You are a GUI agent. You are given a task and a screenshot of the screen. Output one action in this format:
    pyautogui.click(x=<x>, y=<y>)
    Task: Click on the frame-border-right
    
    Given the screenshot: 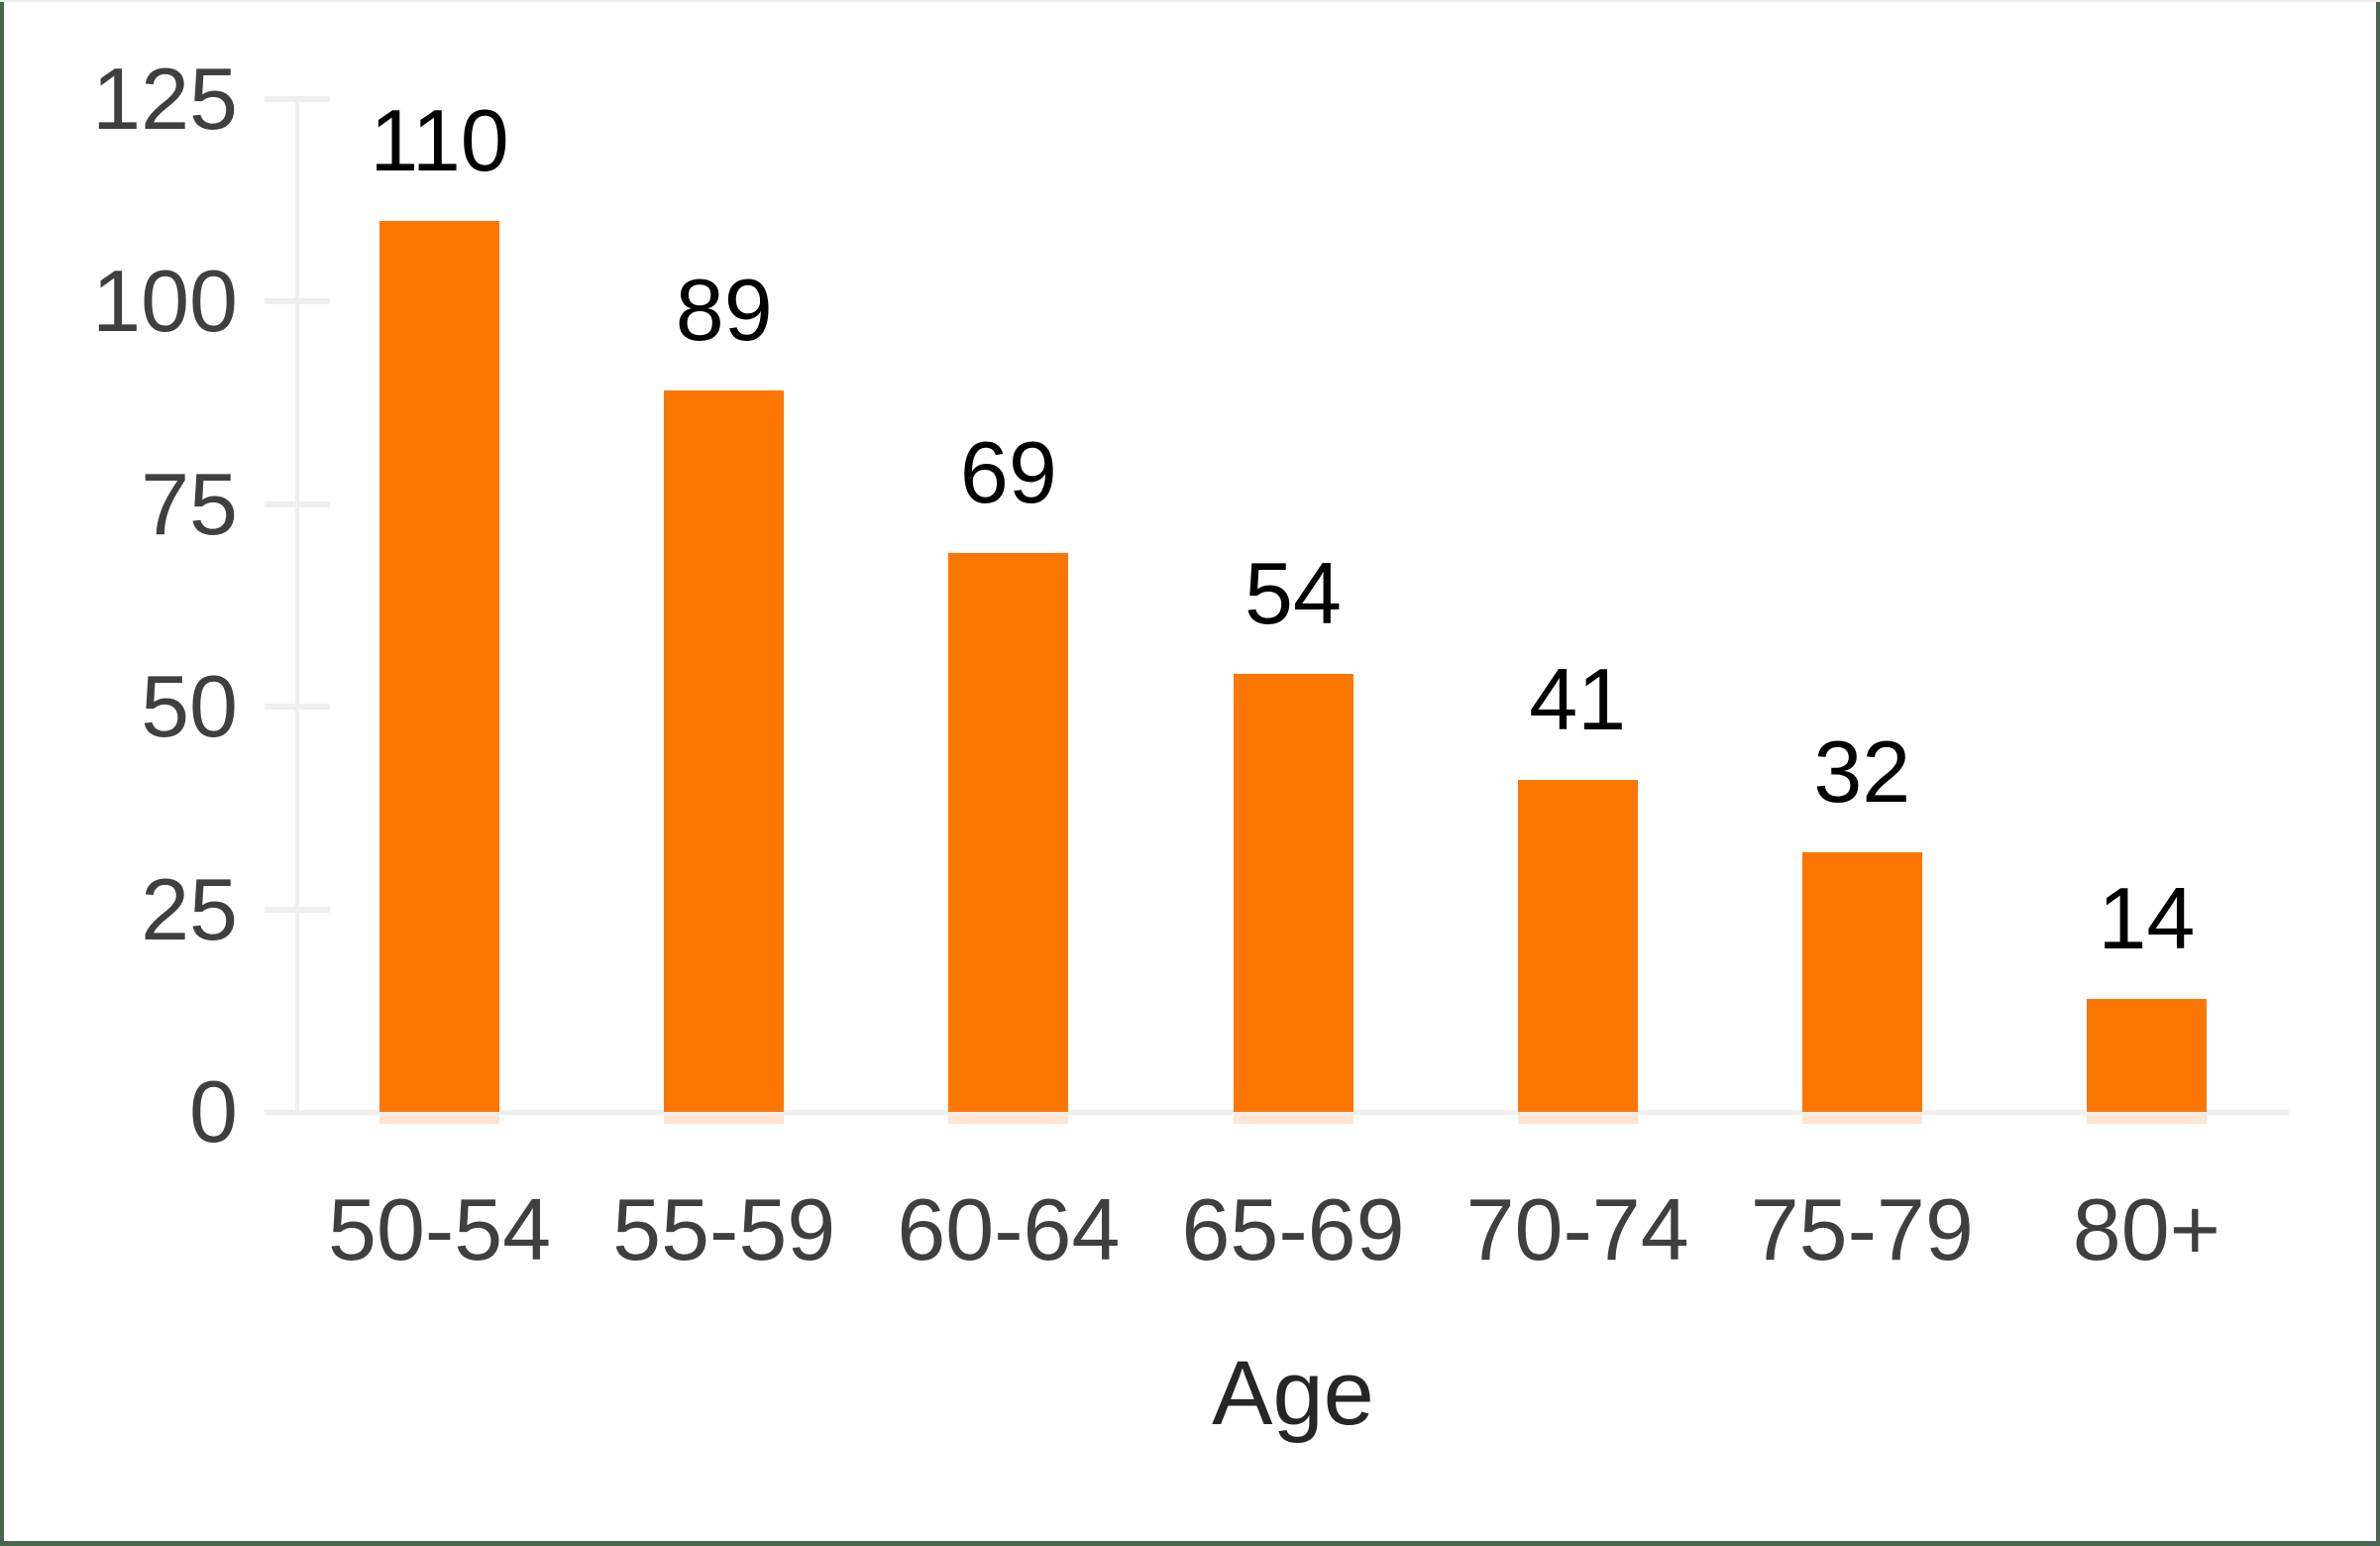 What is the action you would take?
    pyautogui.click(x=2378, y=773)
    